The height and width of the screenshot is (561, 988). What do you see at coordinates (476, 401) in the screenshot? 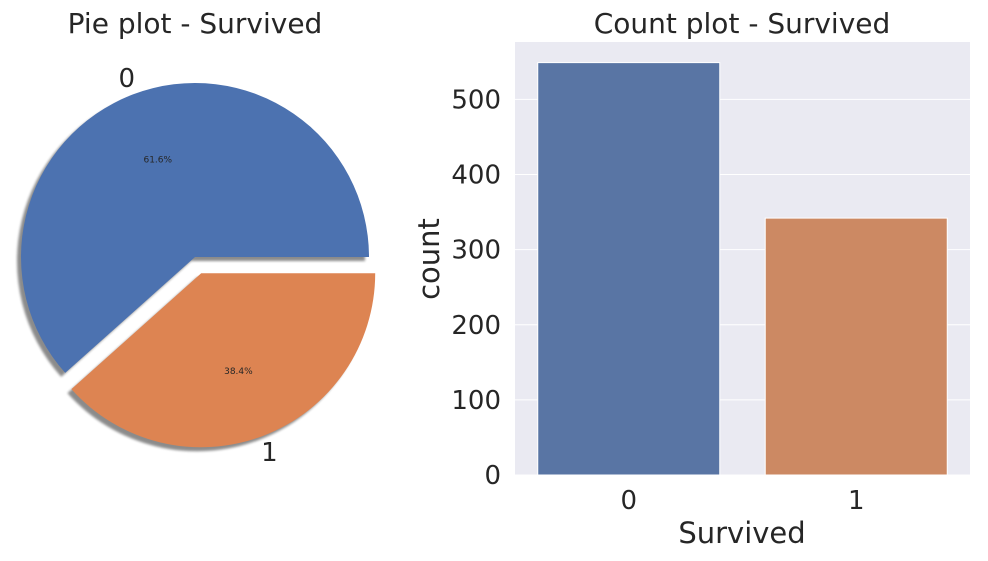
I see `y-tick-label: 100` at bounding box center [476, 401].